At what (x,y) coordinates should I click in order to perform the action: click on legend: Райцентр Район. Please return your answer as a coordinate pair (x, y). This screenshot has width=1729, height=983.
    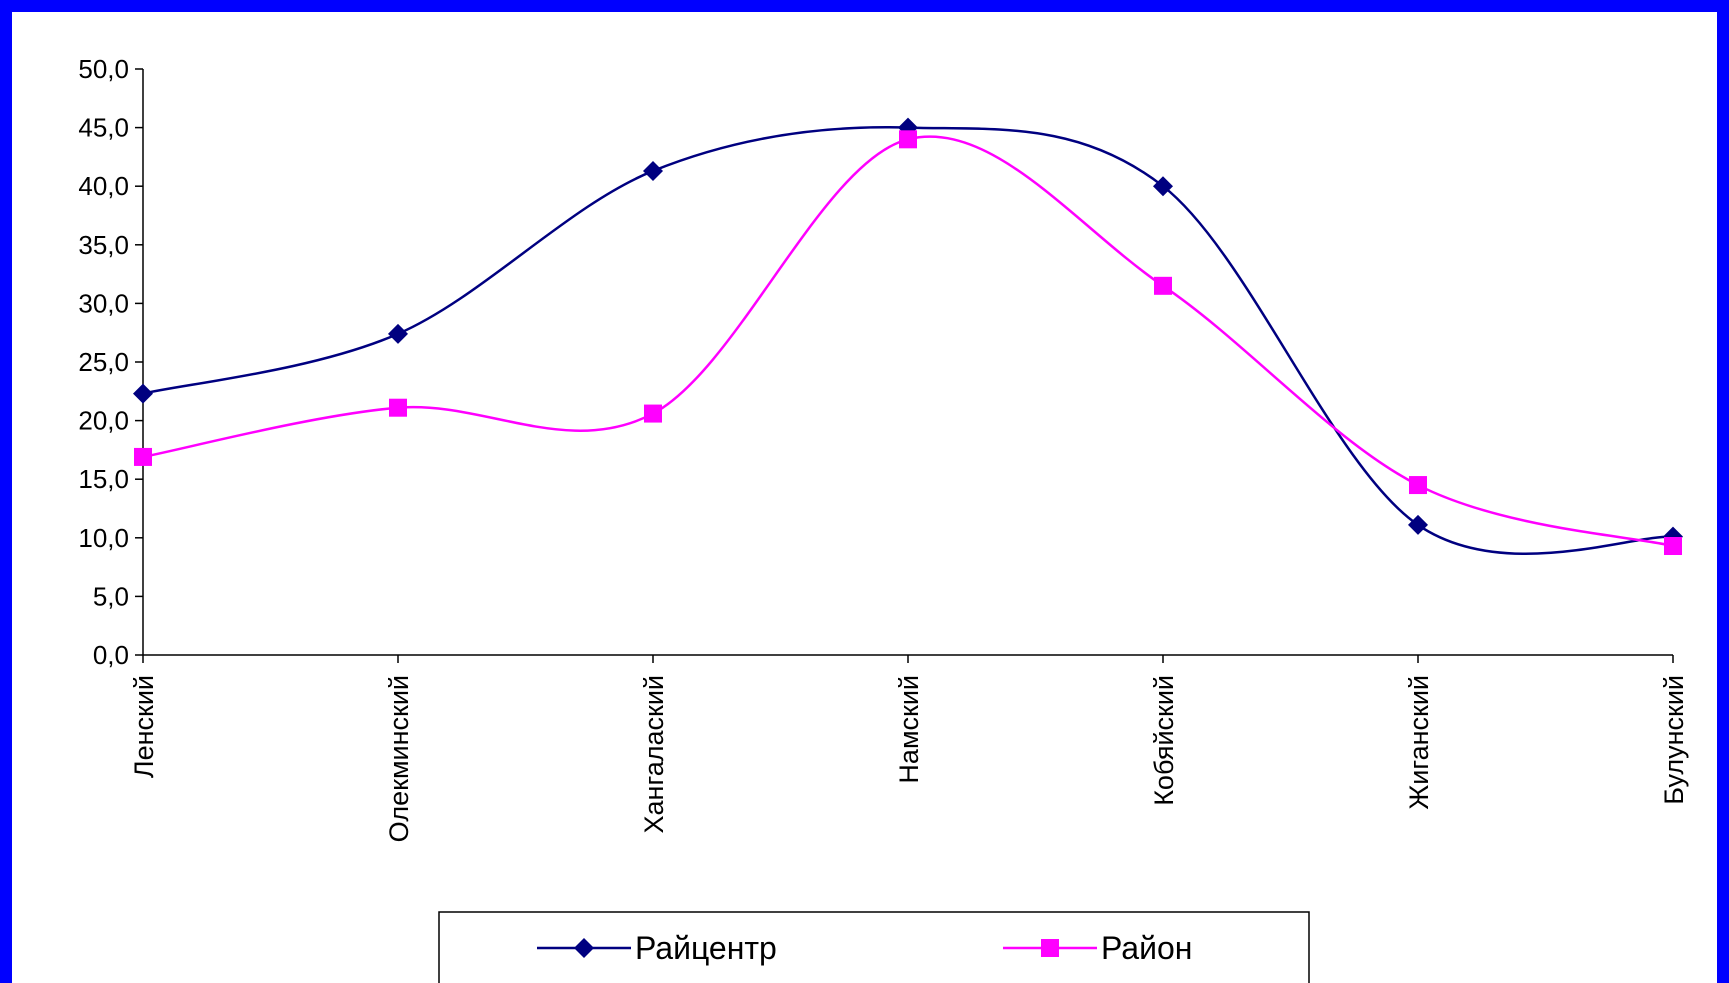
    Looking at the image, I should click on (874, 947).